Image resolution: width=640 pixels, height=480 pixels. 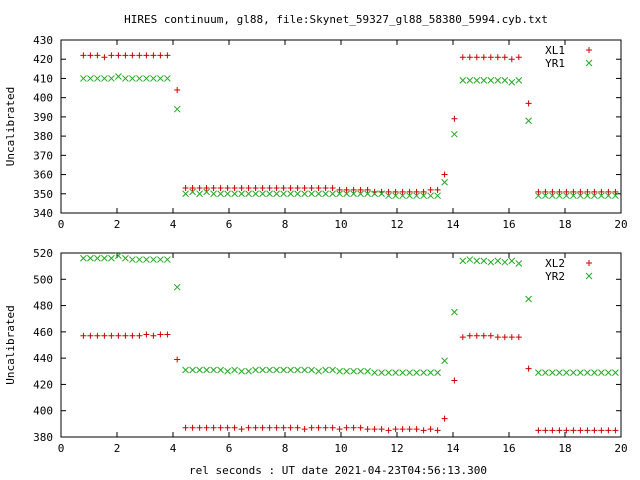 What do you see at coordinates (396, 224) in the screenshot?
I see `x-tick-label: 12` at bounding box center [396, 224].